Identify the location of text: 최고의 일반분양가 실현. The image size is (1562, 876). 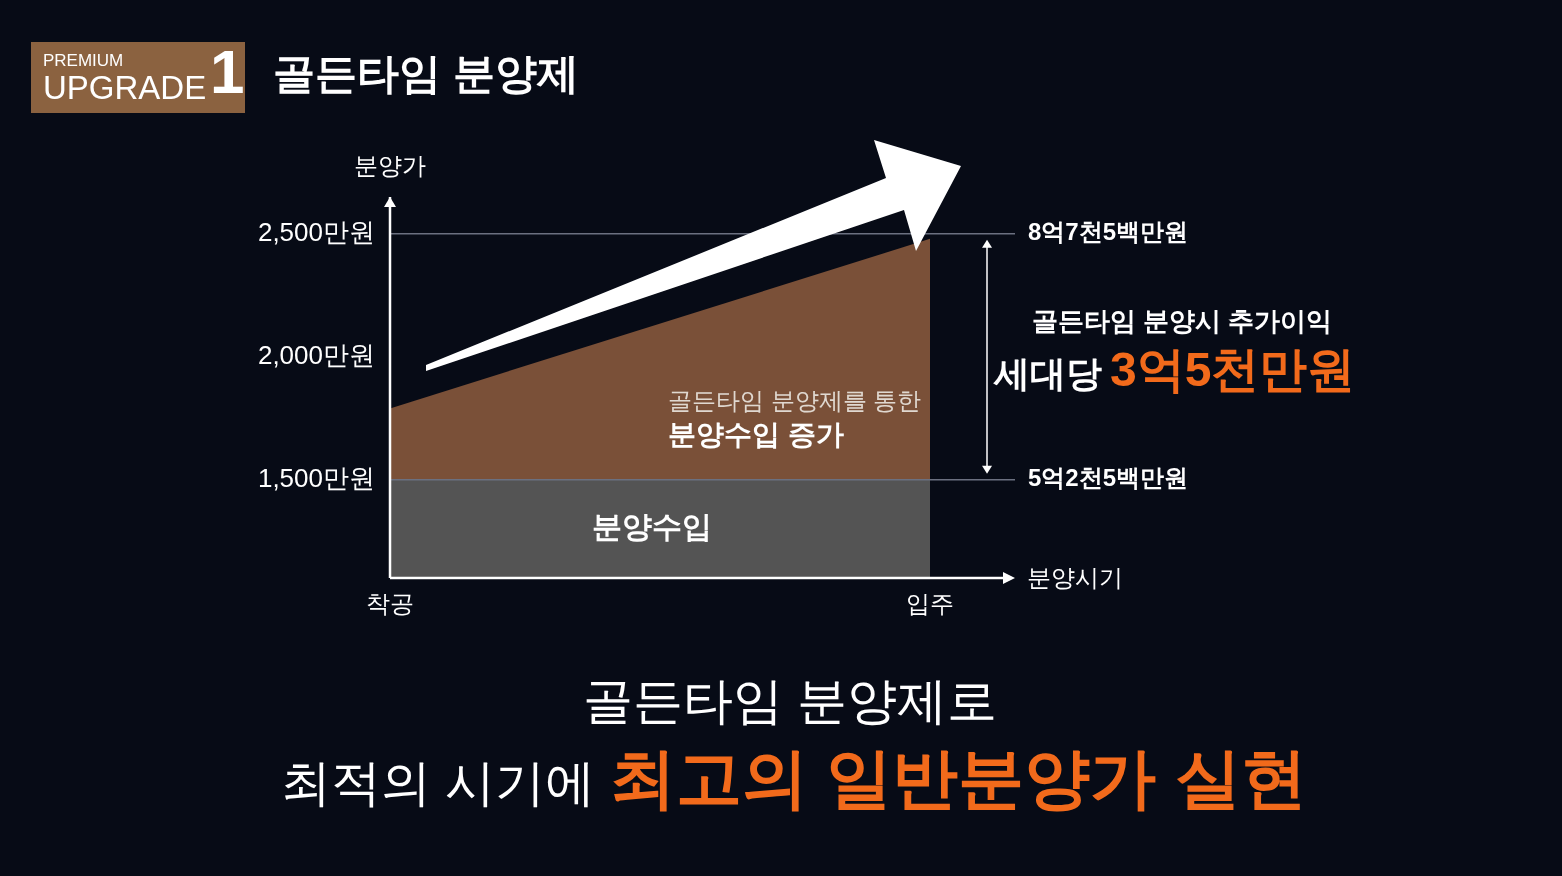
(958, 778).